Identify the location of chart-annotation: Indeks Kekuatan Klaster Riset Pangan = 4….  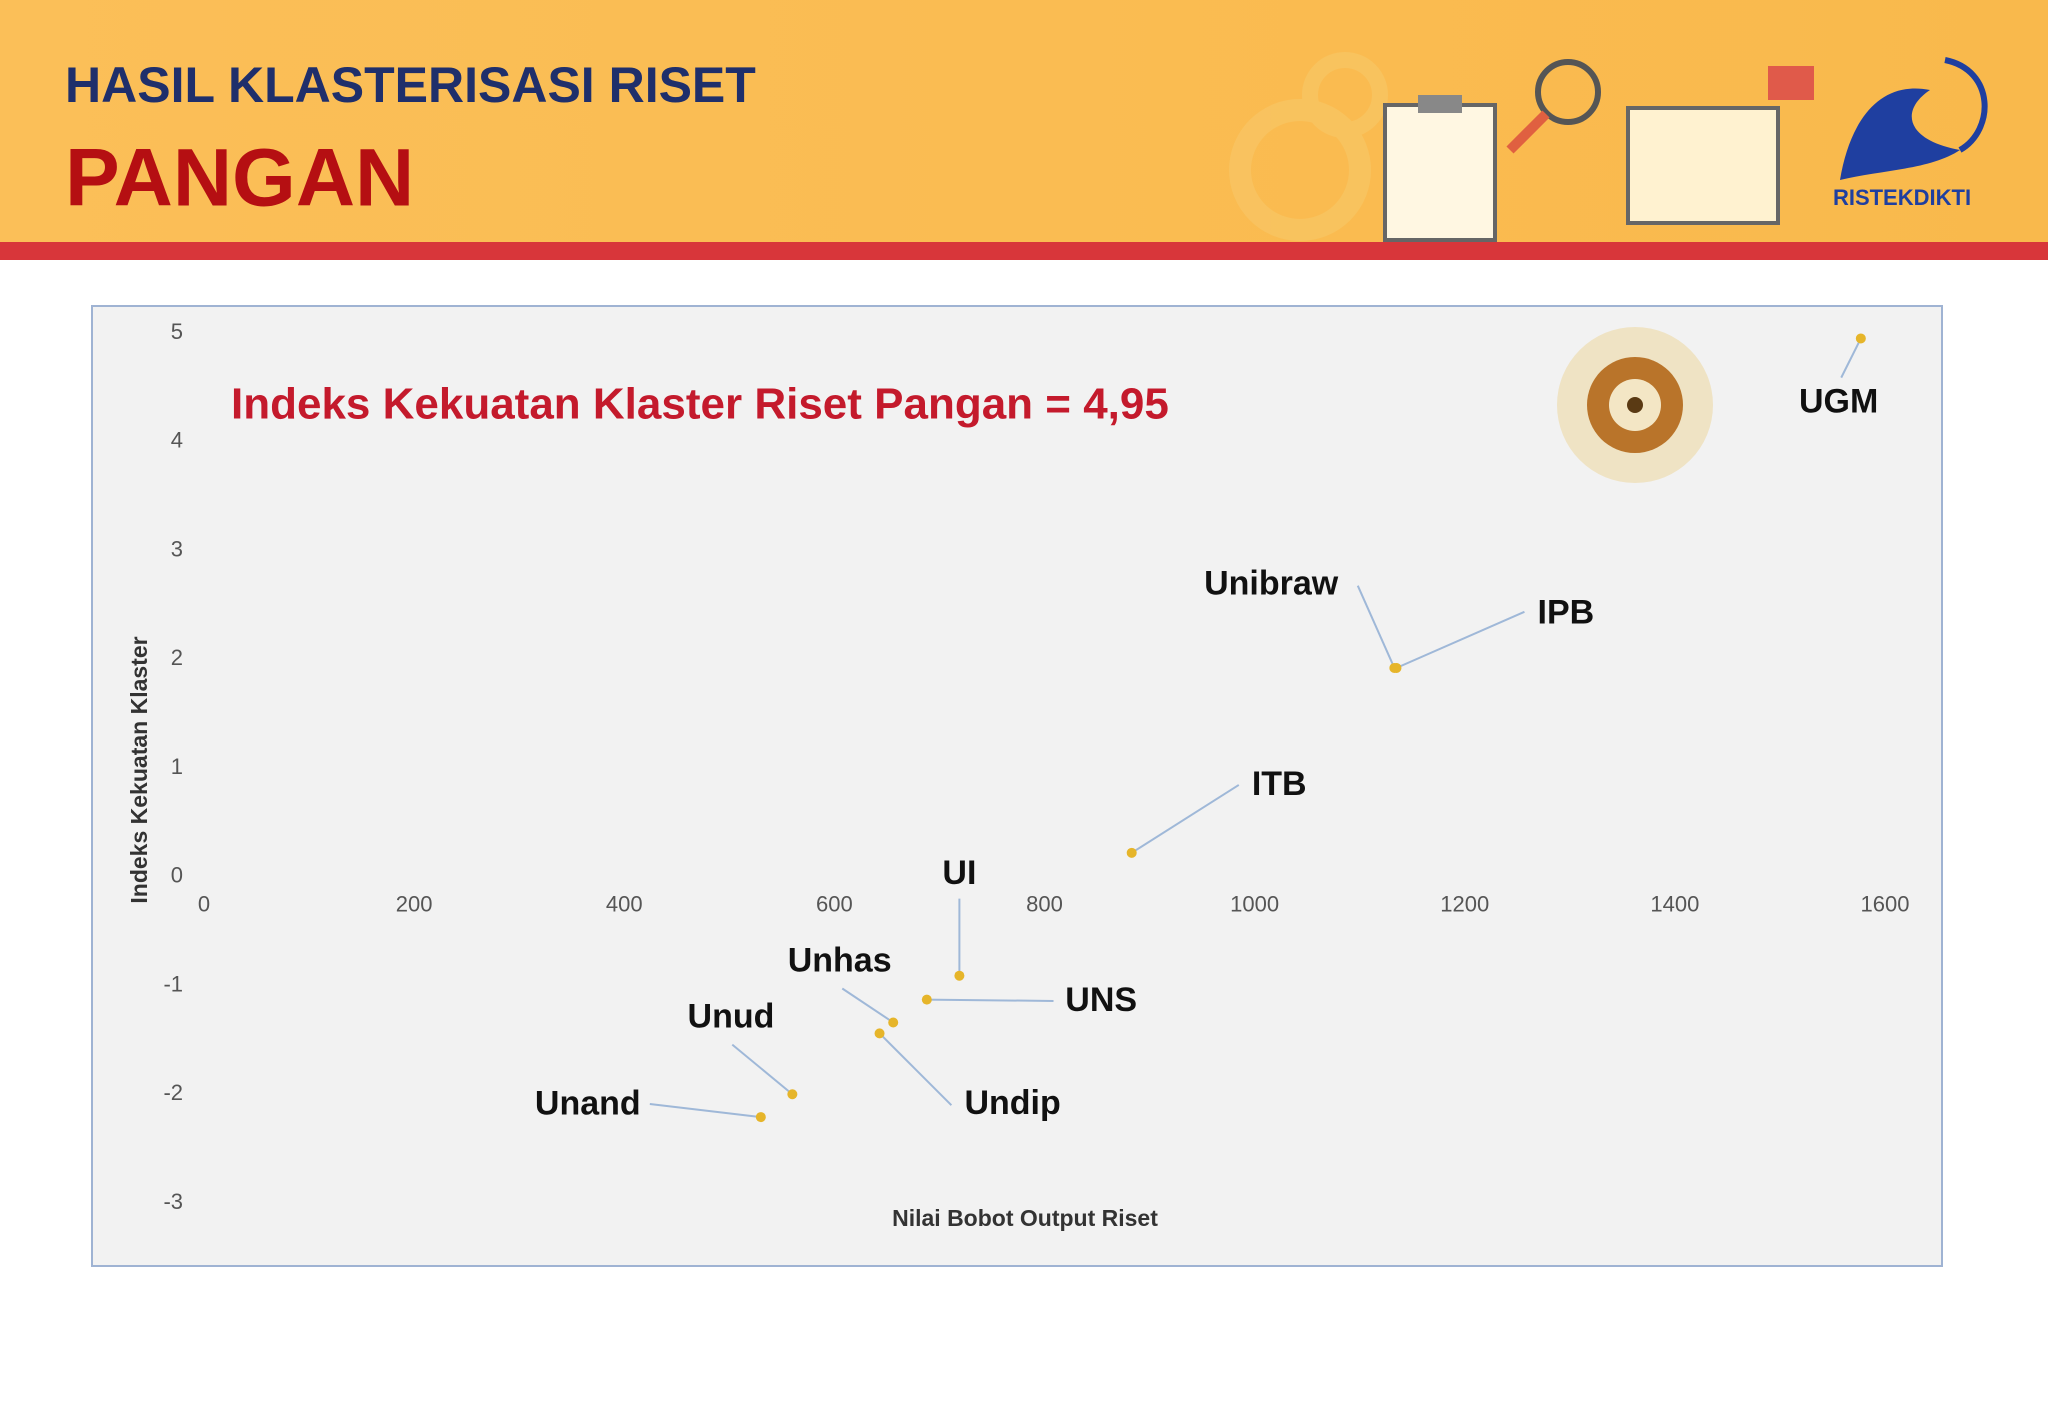
(700, 404).